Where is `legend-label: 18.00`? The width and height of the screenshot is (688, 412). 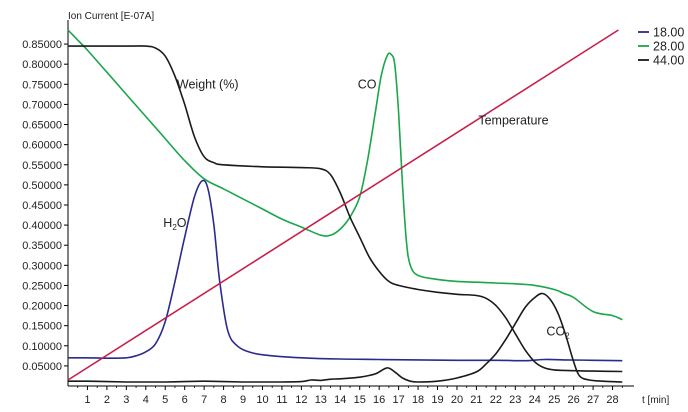 legend-label: 18.00 is located at coordinates (668, 33).